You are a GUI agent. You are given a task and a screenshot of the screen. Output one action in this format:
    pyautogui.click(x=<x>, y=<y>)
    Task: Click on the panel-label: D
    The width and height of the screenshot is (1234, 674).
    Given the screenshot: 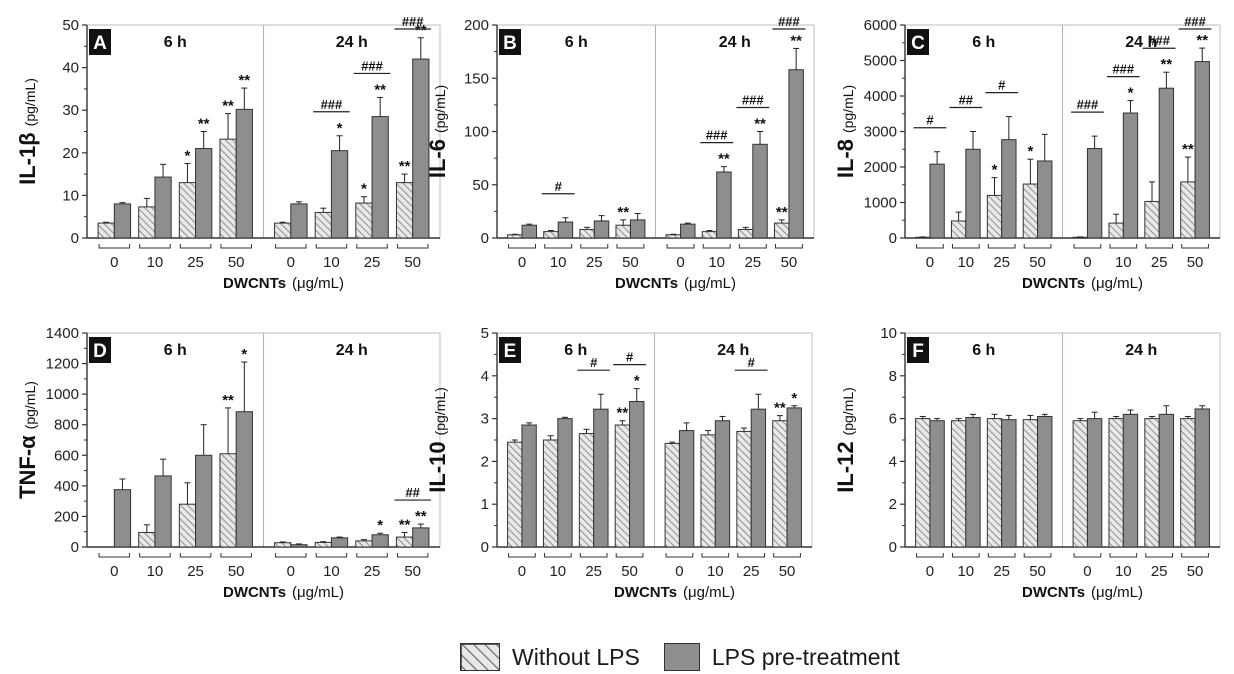 What is the action you would take?
    pyautogui.click(x=100, y=351)
    